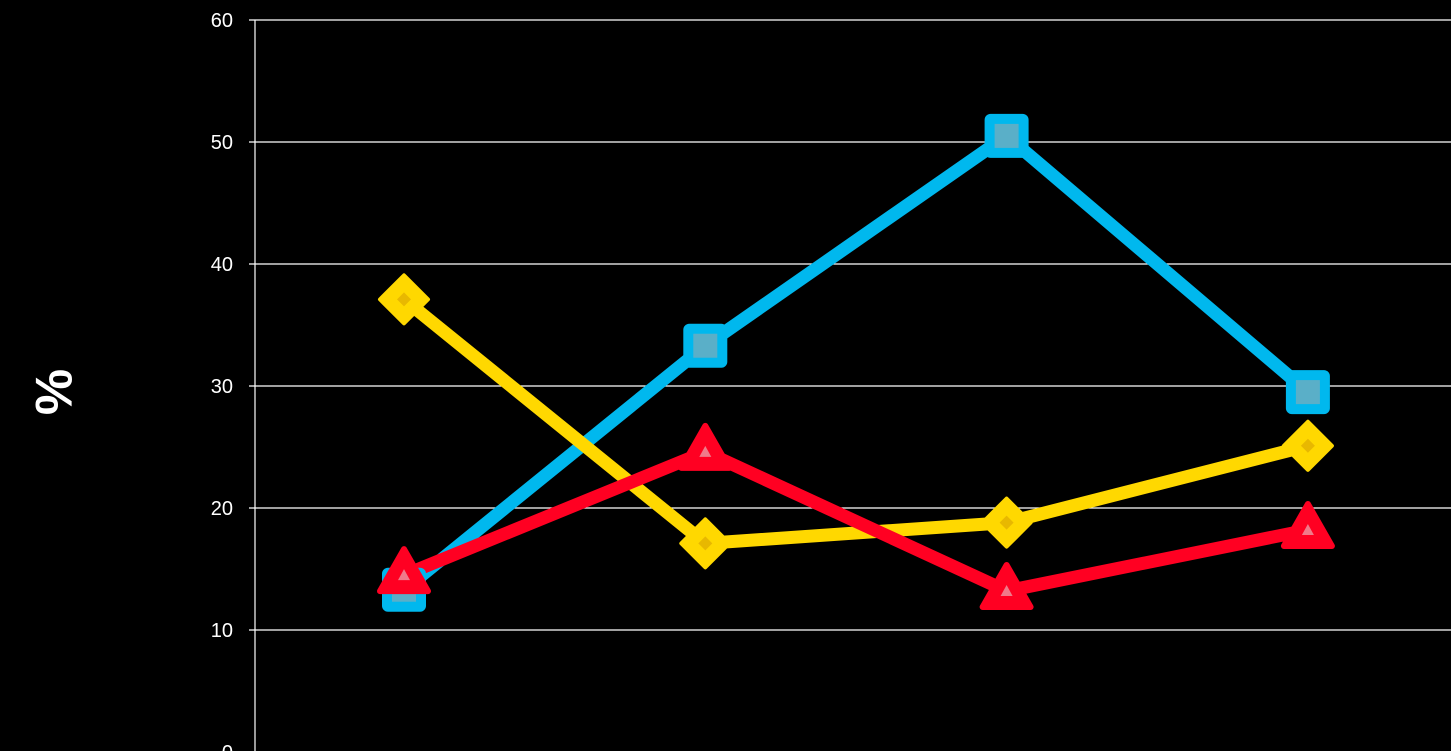 The image size is (1451, 751). What do you see at coordinates (227, 746) in the screenshot?
I see `y-tick-label: 0` at bounding box center [227, 746].